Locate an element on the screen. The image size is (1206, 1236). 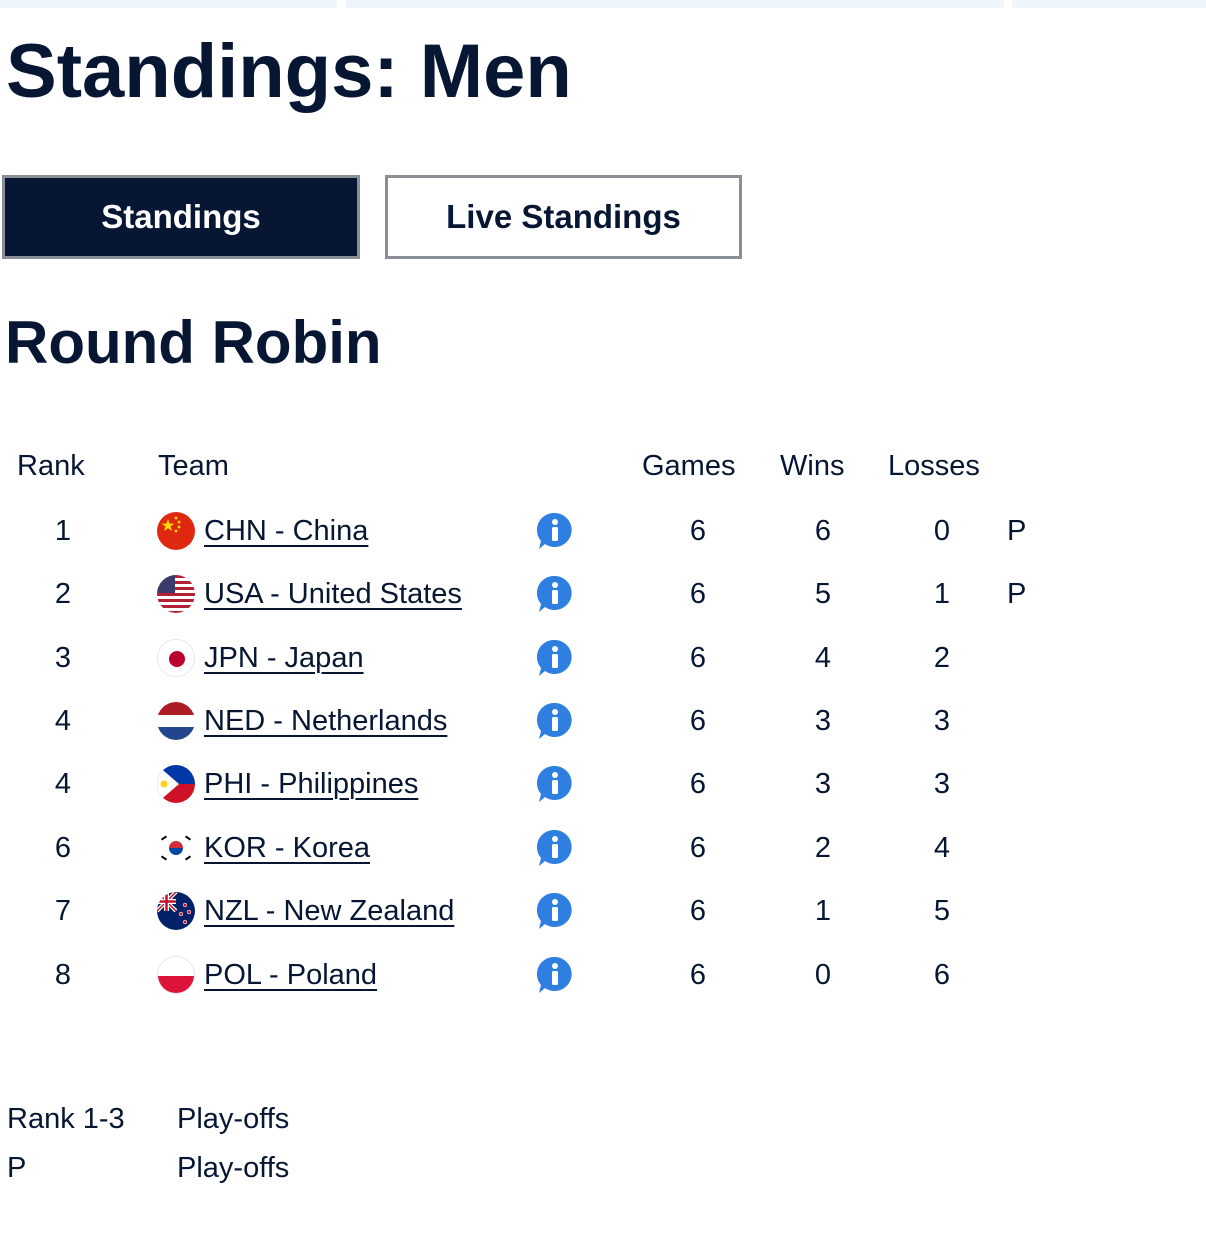
team-link: JPN - Japan is located at coordinates (284, 658).